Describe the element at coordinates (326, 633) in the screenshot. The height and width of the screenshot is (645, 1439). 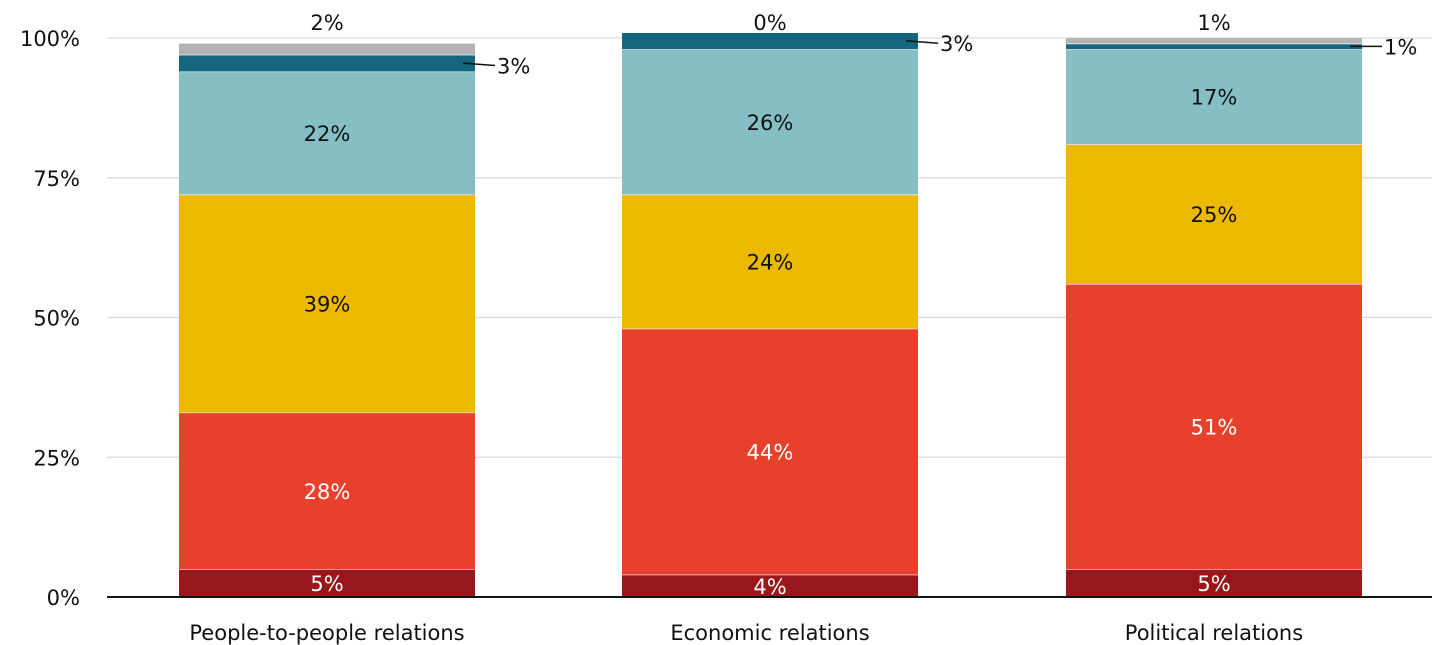
I see `x-category-label: People-to-people relations` at that location.